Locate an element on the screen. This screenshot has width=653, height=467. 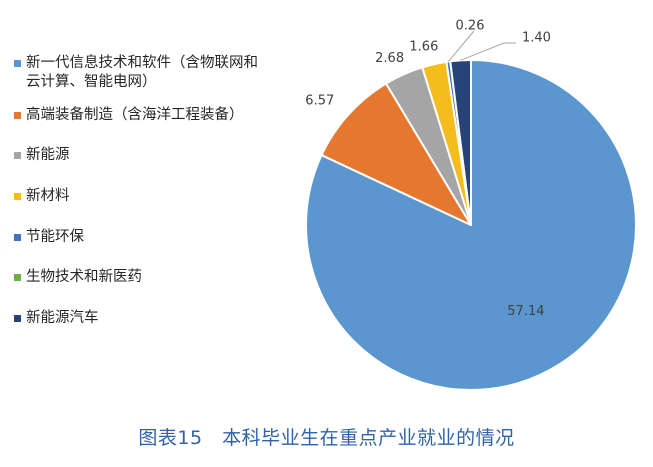
legend-label-7: 新能源汽车 is located at coordinates (62, 318).